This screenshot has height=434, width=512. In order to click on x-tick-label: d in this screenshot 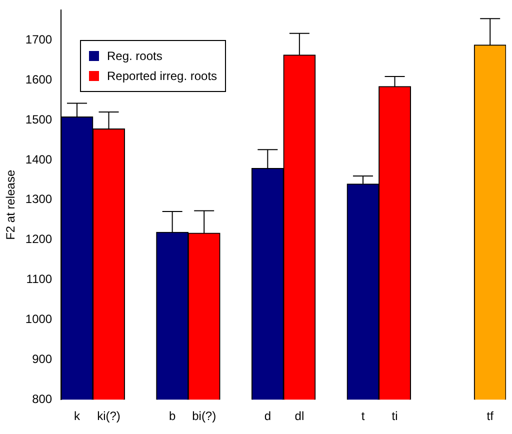, I will do `click(267, 416)`.